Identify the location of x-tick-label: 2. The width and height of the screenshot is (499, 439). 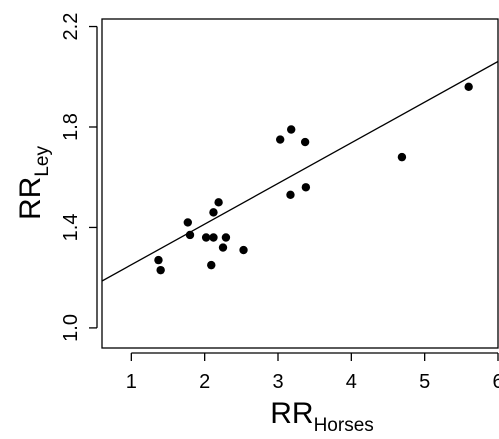
(204, 382).